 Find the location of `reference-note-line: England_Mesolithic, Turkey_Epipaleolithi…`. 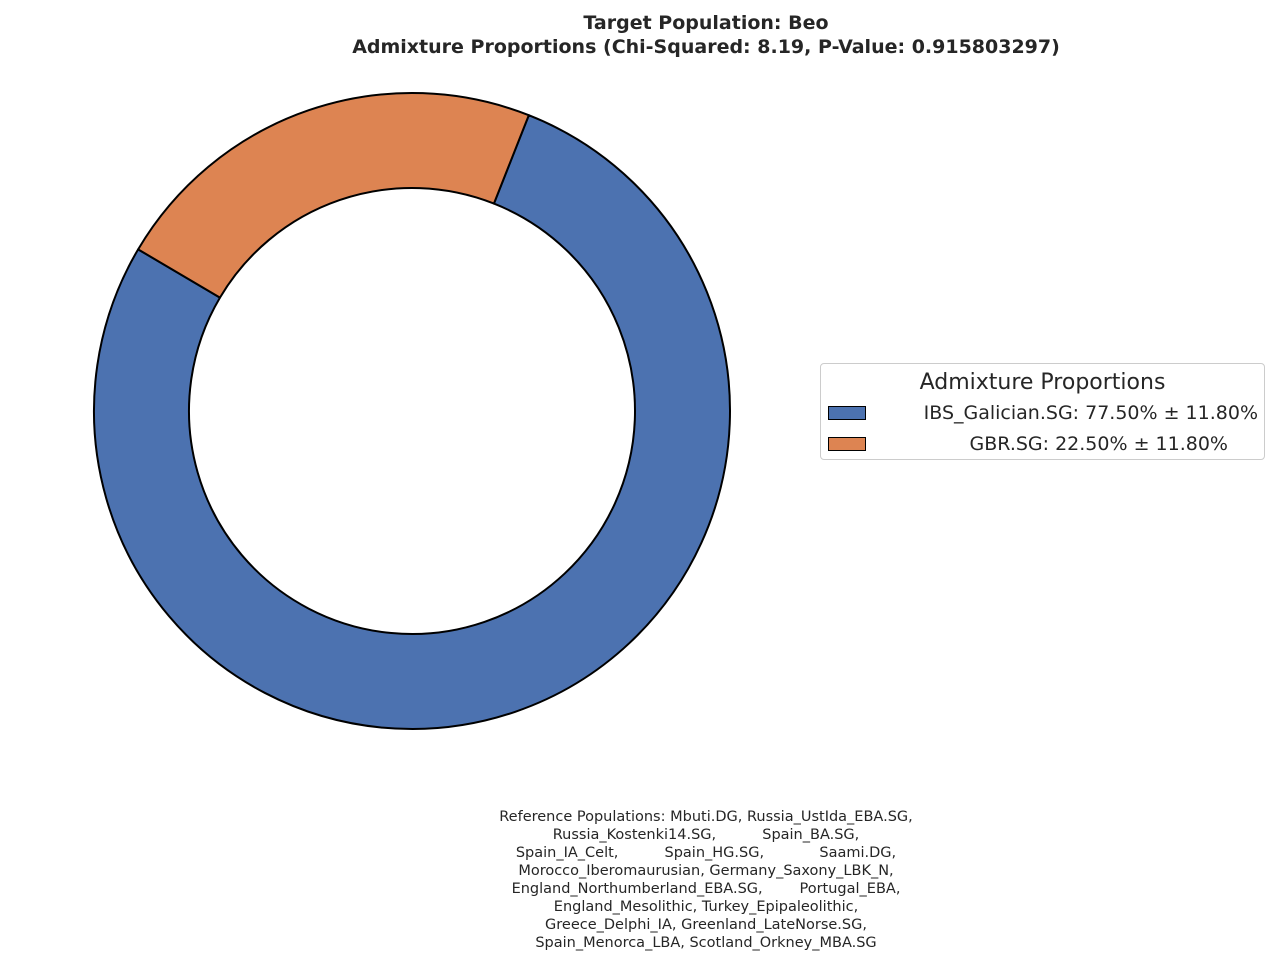

reference-note-line: England_Mesolithic, Turkey_Epipaleolithi… is located at coordinates (706, 907).